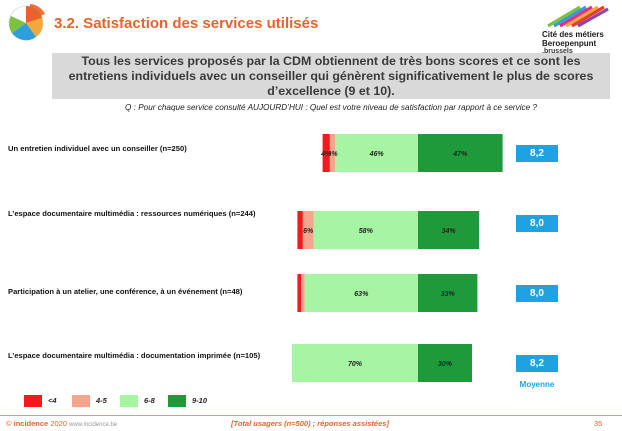  Describe the element at coordinates (311, 415) in the screenshot. I see `footer-divider` at that location.